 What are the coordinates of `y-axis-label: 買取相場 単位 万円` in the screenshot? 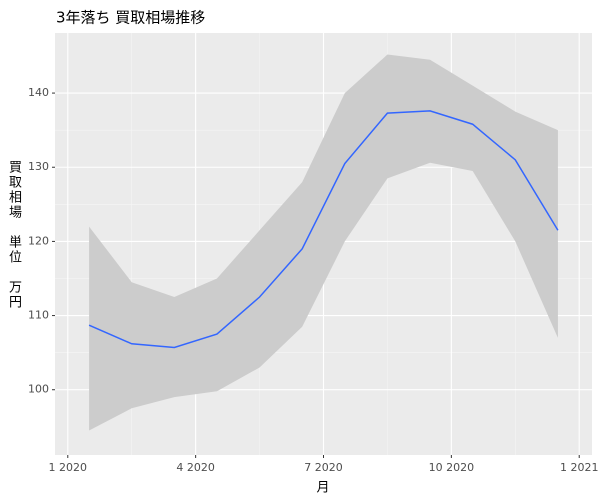 It's located at (13, 235).